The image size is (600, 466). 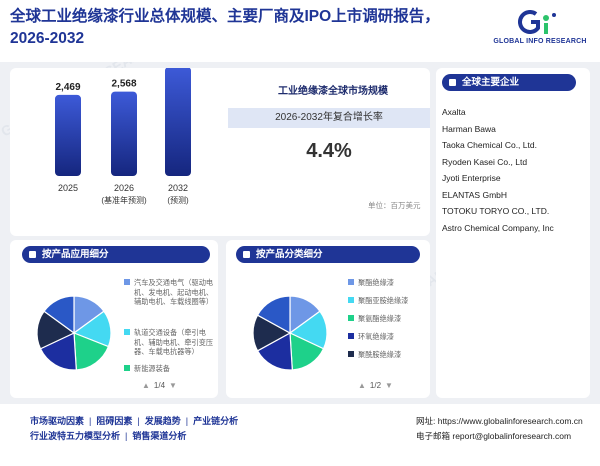 I want to click on bar-year-label: 2032, so click(x=178, y=188).